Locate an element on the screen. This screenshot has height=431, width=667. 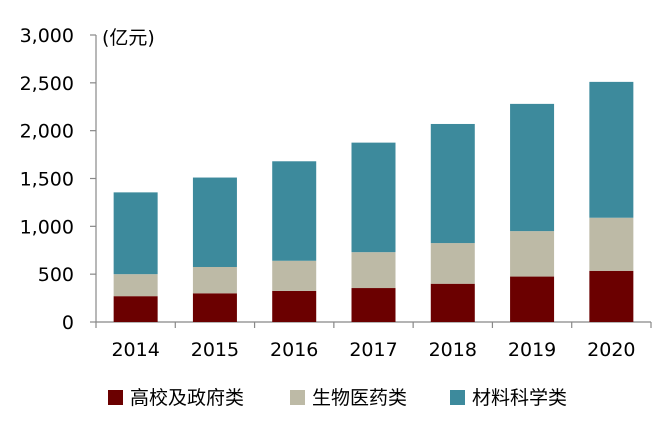
legend: 高校及政府类 生物医药类 材料科学类 is located at coordinates (337, 398).